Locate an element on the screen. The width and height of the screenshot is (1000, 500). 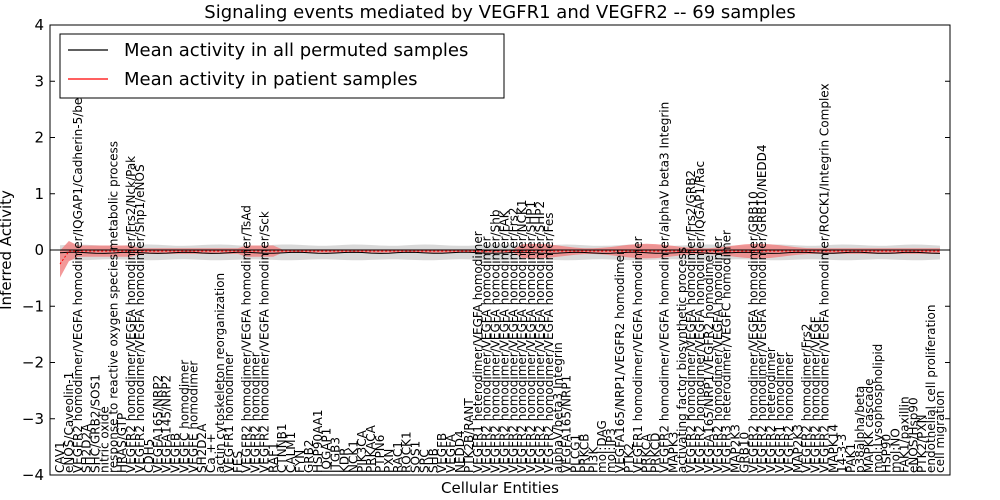
entity-label: HRAS/GTP is located at coordinates (122, 443).